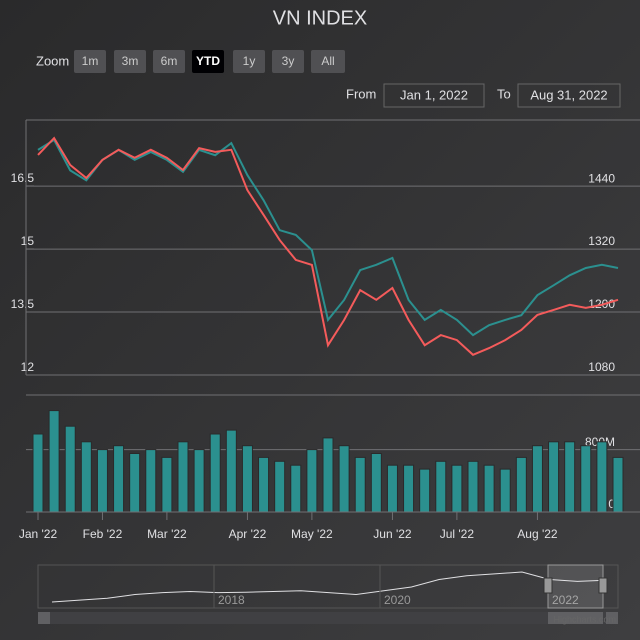 The width and height of the screenshot is (640, 640). What do you see at coordinates (612, 618) in the screenshot?
I see `scrollbar-right` at bounding box center [612, 618].